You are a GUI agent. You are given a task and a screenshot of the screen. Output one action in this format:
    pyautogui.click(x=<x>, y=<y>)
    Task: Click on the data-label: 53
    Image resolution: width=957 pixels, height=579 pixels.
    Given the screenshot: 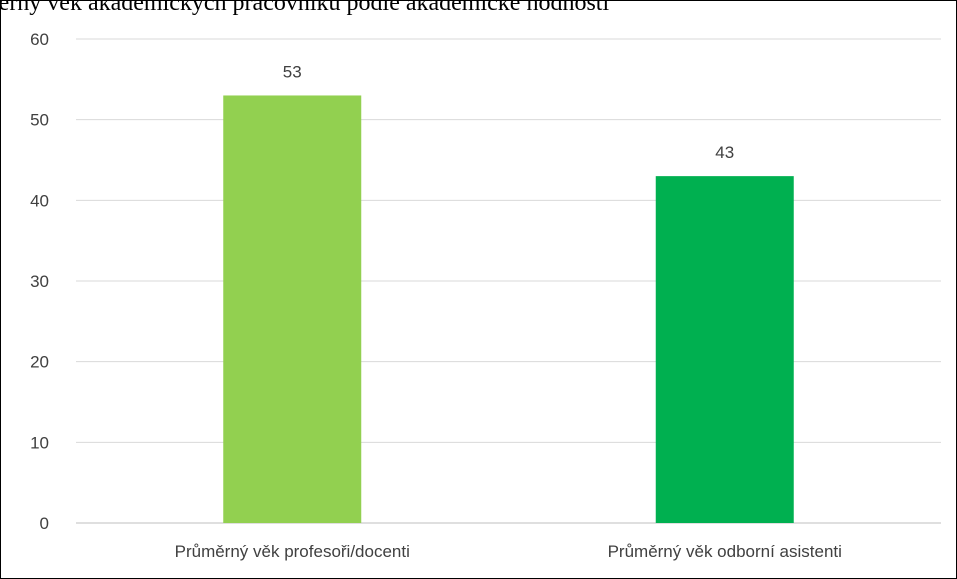 What is the action you would take?
    pyautogui.click(x=292, y=71)
    